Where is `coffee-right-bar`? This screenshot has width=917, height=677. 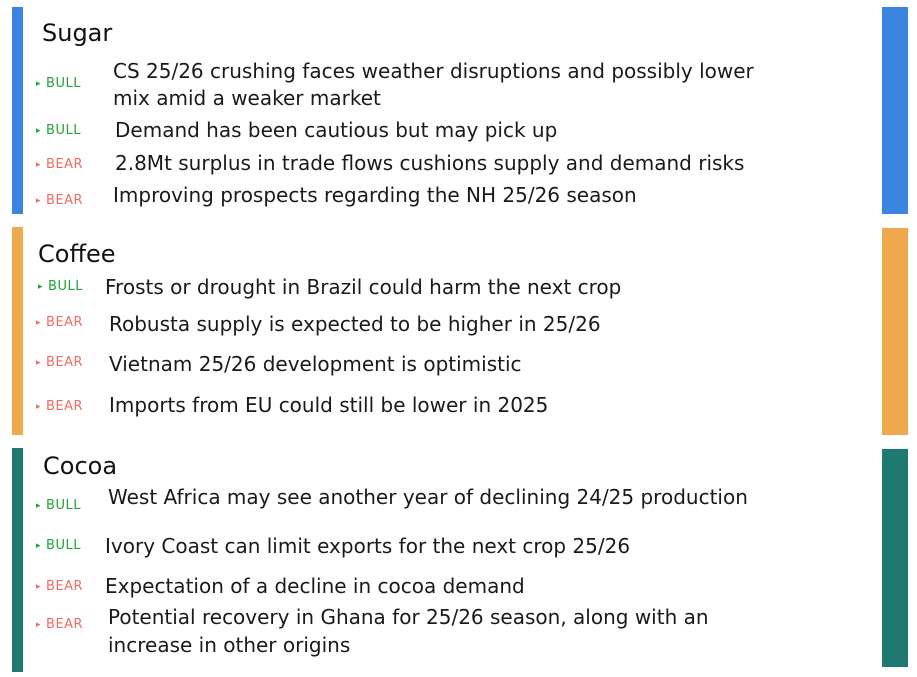
coffee-right-bar is located at coordinates (895, 331).